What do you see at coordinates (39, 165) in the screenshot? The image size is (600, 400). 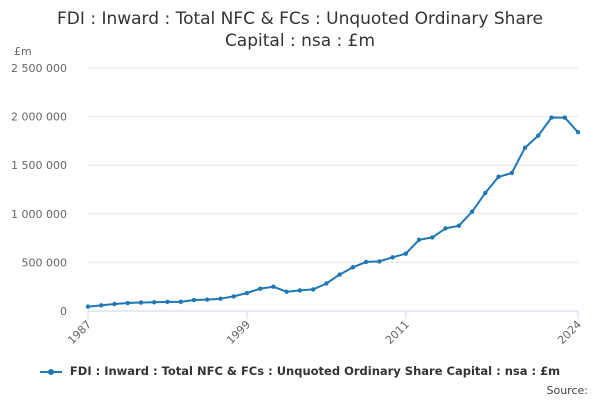 I see `y-tick-label: 1 500 000` at bounding box center [39, 165].